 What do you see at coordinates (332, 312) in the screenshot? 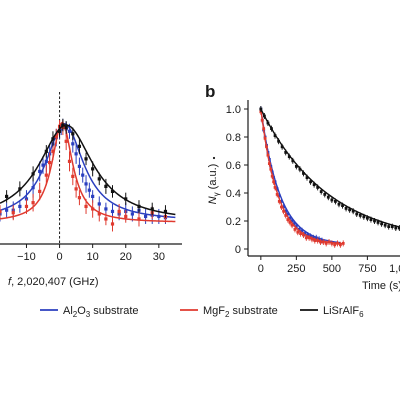
I see `legend-item: LiSrAlF6` at bounding box center [332, 312].